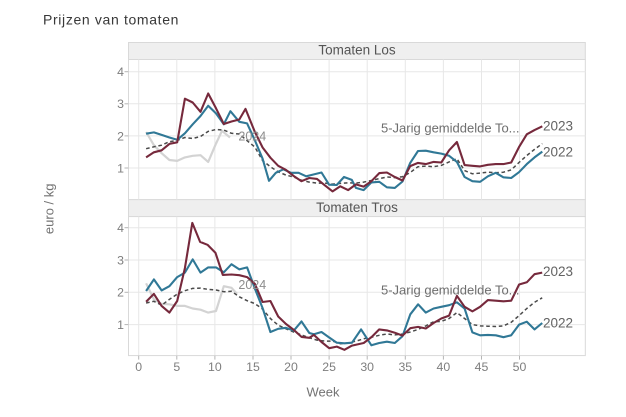  Describe the element at coordinates (444, 367) in the screenshot. I see `svg-text: 40` at that location.